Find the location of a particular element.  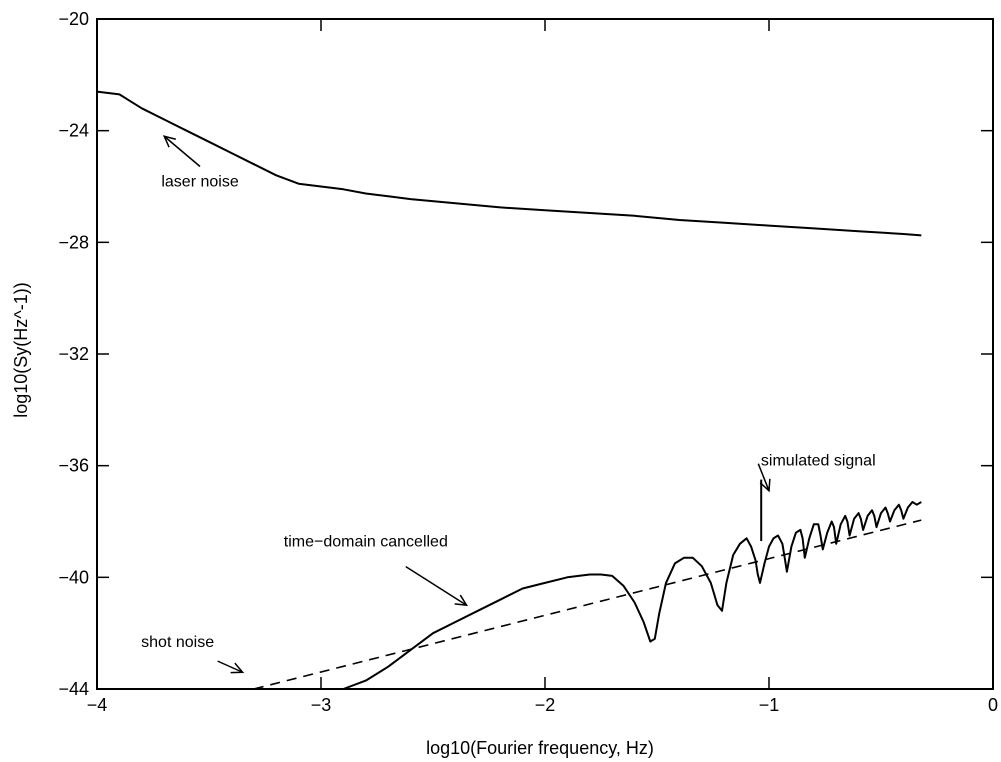

x-axis-label: log10(Fourier frequency, Hz) is located at coordinates (540, 748).